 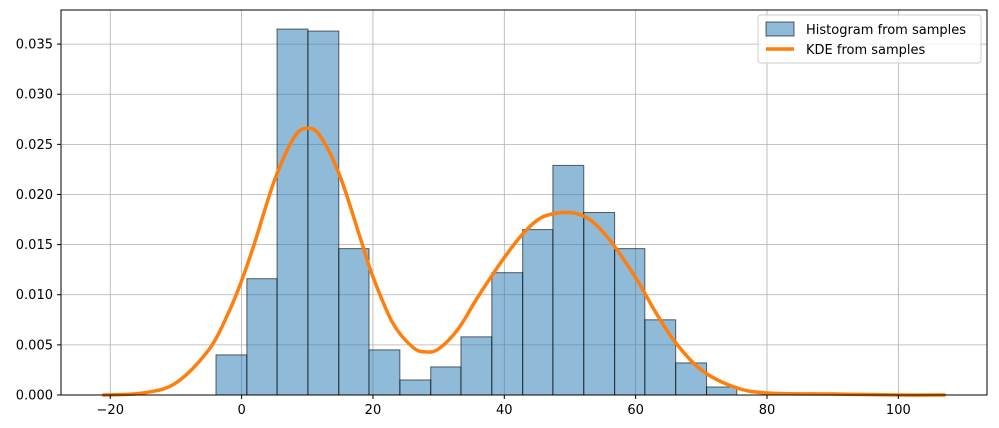 I want to click on y-tick-label: 0.035, so click(x=34, y=45).